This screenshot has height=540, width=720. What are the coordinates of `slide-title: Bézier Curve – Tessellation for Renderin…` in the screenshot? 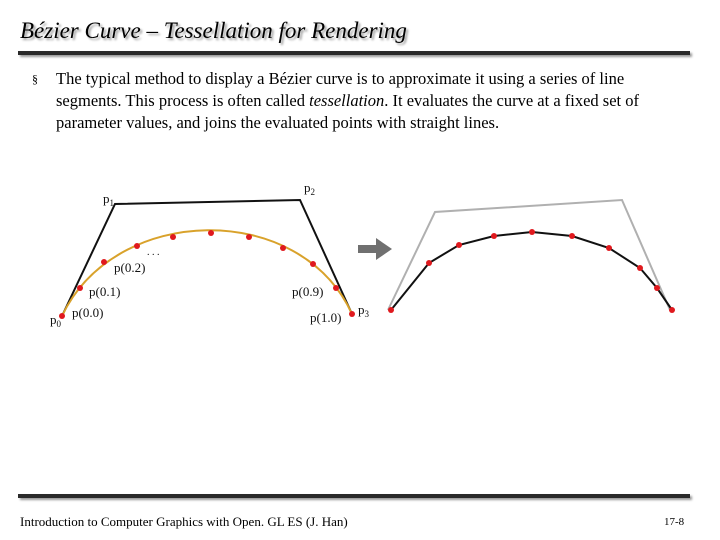 It's located at (213, 30).